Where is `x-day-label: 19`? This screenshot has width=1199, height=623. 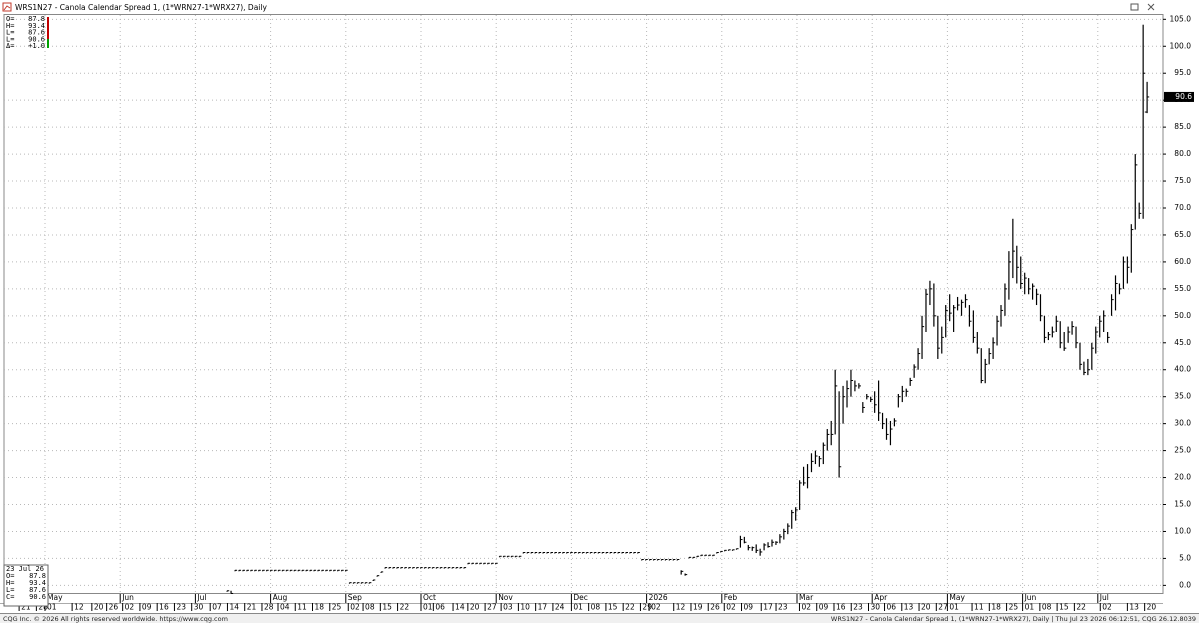
x-day-label: 19 is located at coordinates (698, 607).